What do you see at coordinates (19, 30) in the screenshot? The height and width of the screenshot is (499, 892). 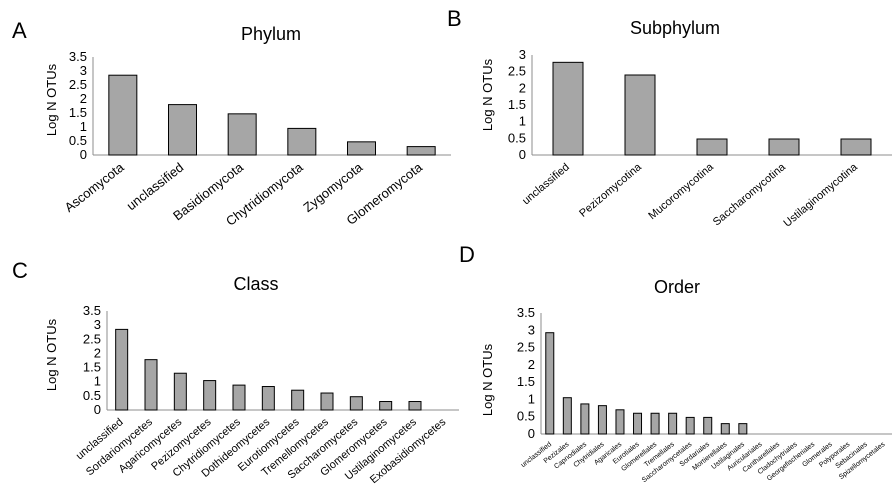 I see `panel-letter: A` at bounding box center [19, 30].